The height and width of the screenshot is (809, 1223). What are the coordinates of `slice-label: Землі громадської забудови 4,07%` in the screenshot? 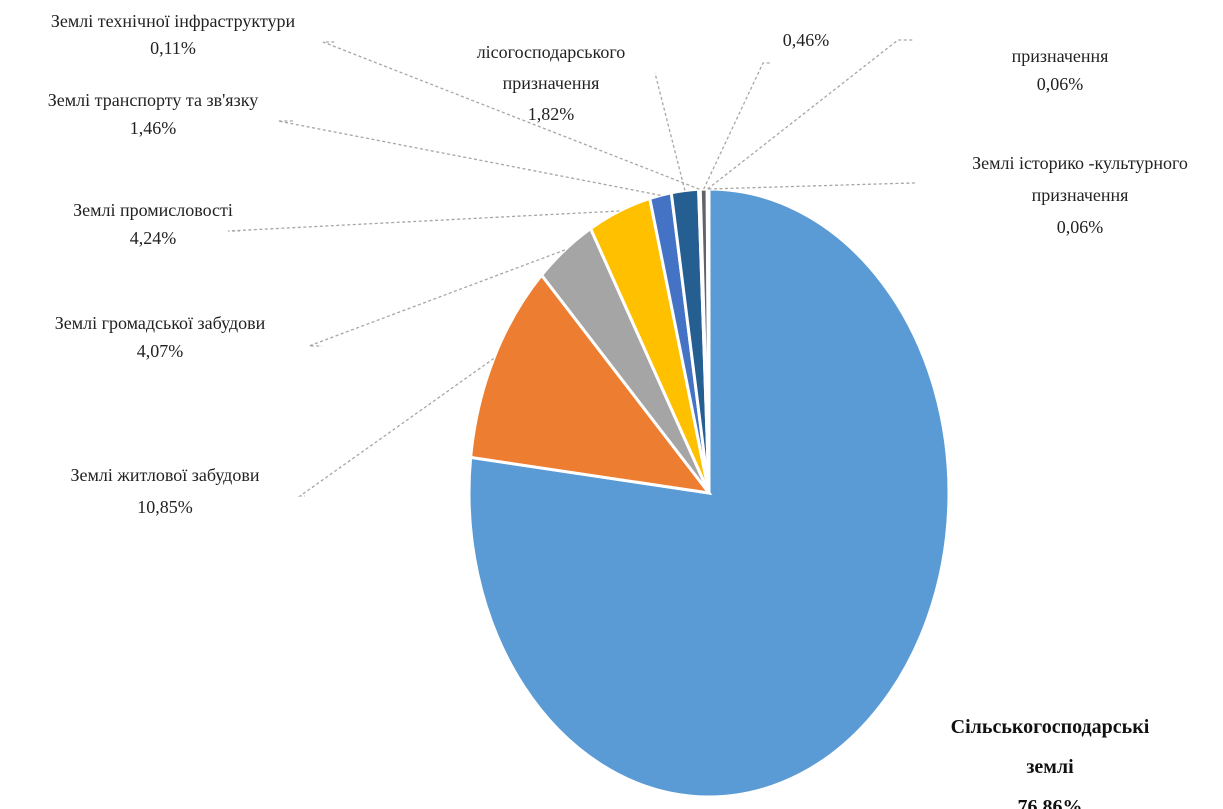 It's located at (160, 337).